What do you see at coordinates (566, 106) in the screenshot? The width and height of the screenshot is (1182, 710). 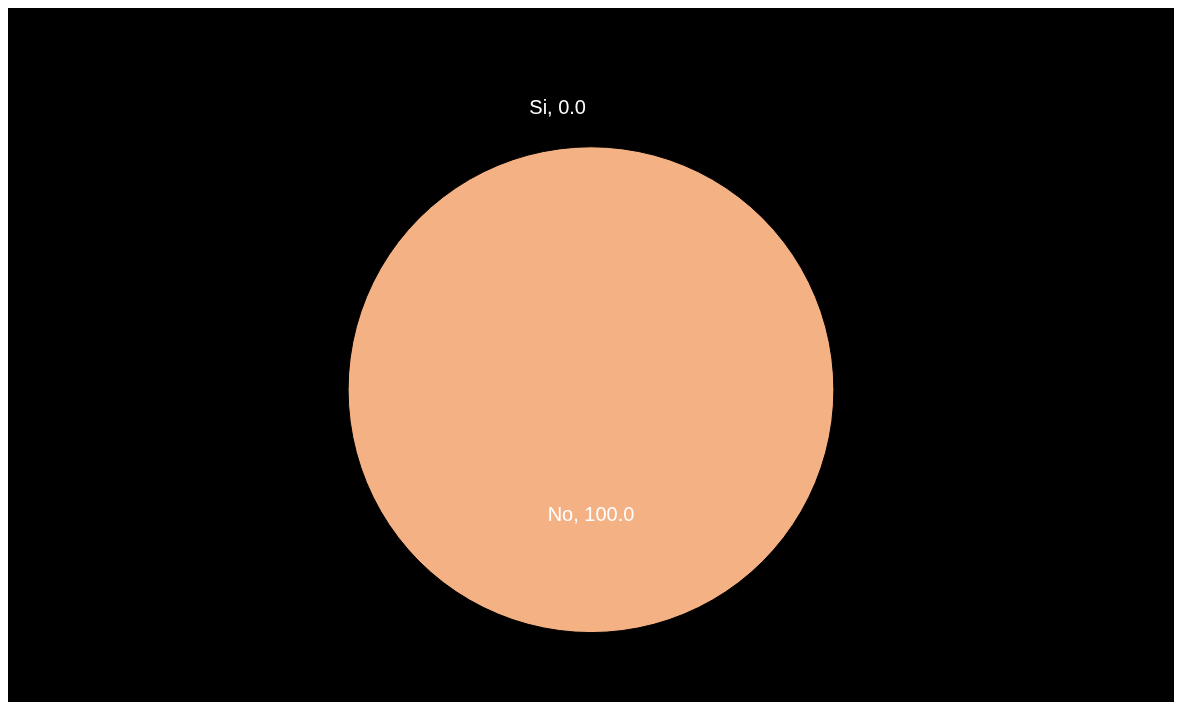 I see `text: , 0.0` at bounding box center [566, 106].